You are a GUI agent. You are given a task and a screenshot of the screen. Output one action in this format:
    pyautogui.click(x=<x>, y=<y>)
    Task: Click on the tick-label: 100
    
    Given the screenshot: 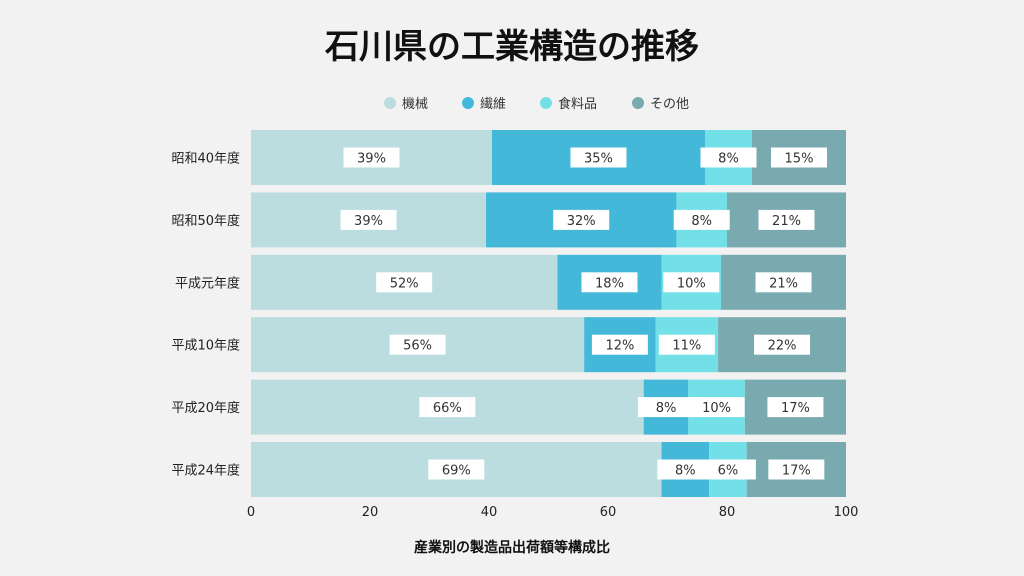 What is the action you would take?
    pyautogui.click(x=846, y=512)
    